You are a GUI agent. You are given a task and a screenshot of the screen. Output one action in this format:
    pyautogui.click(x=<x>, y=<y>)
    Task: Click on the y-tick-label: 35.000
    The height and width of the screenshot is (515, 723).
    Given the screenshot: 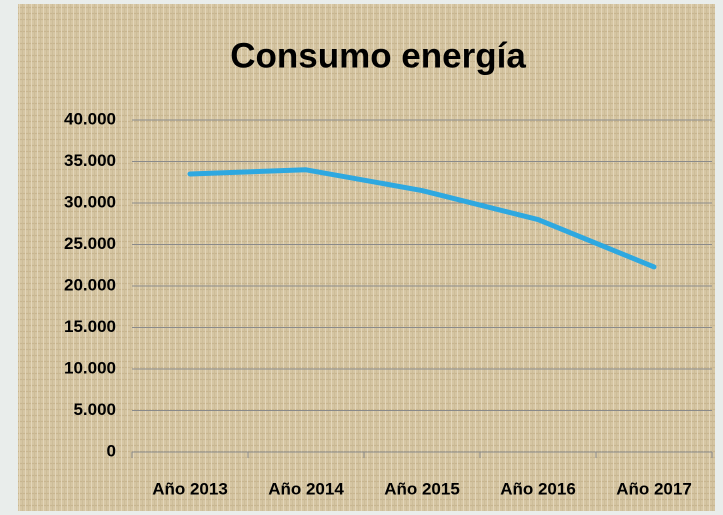 What is the action you would take?
    pyautogui.click(x=90, y=160)
    